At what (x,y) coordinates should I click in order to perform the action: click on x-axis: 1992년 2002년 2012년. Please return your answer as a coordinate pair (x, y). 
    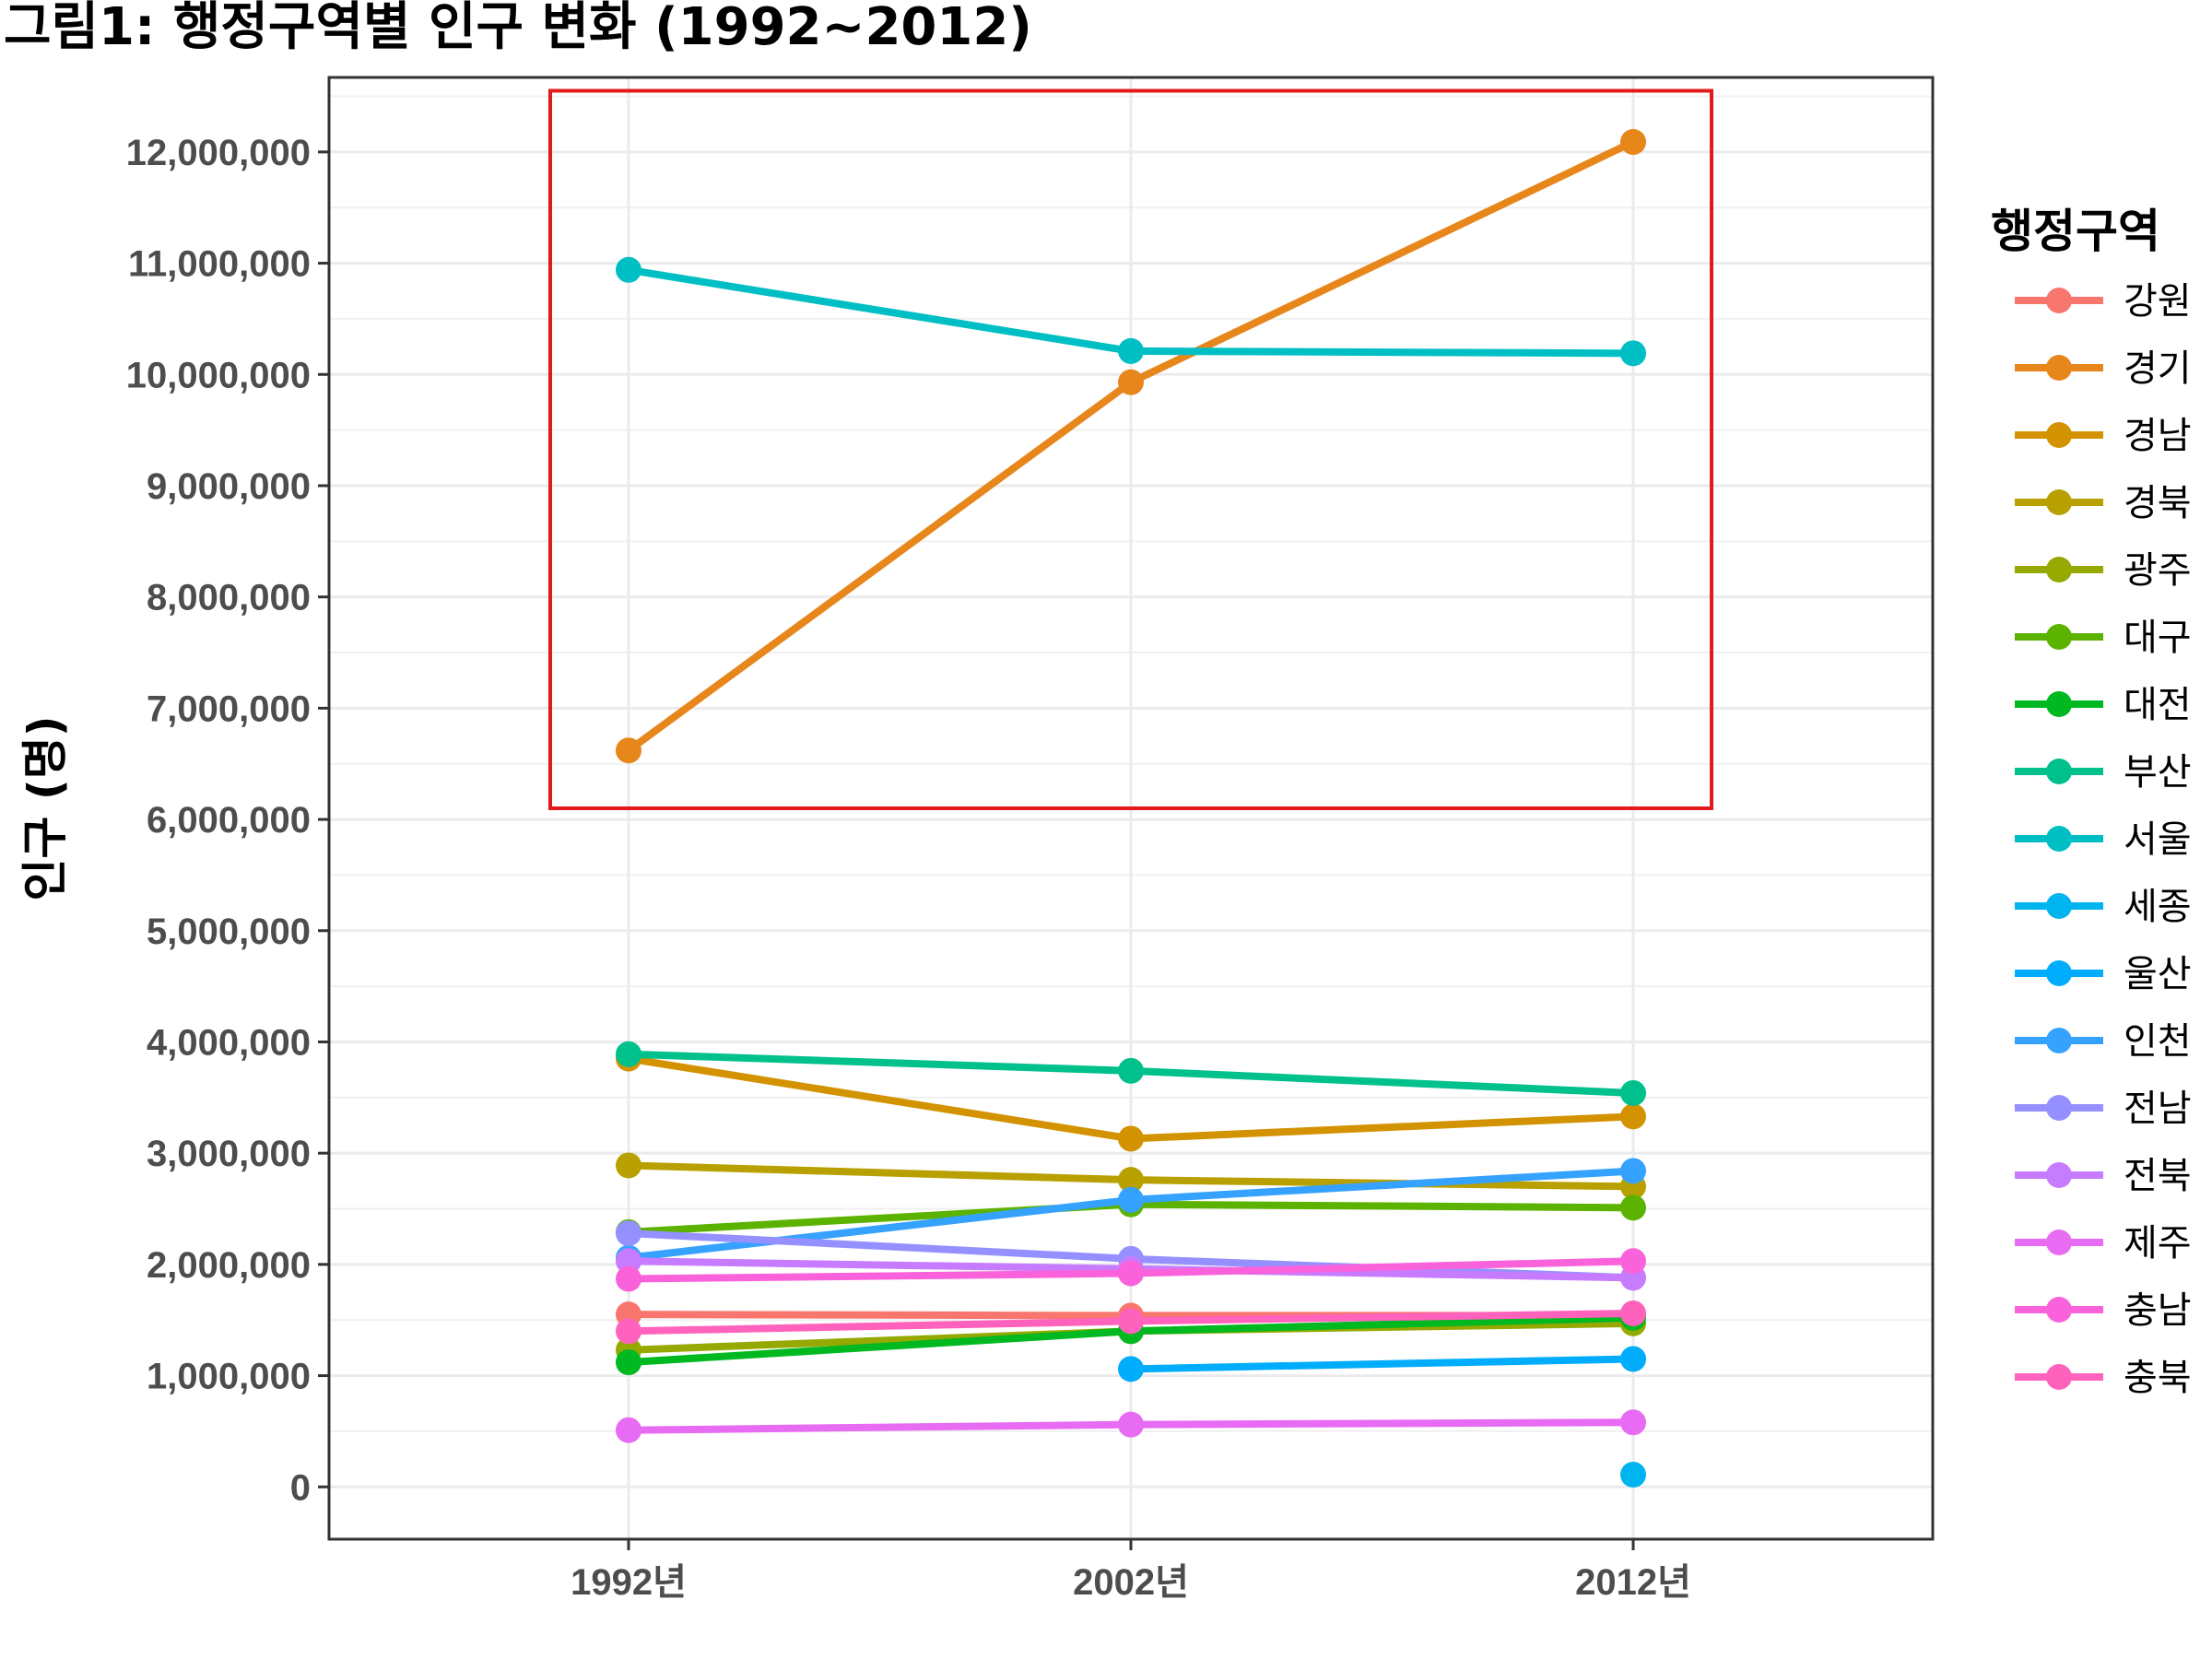
    Looking at the image, I should click on (1131, 1571).